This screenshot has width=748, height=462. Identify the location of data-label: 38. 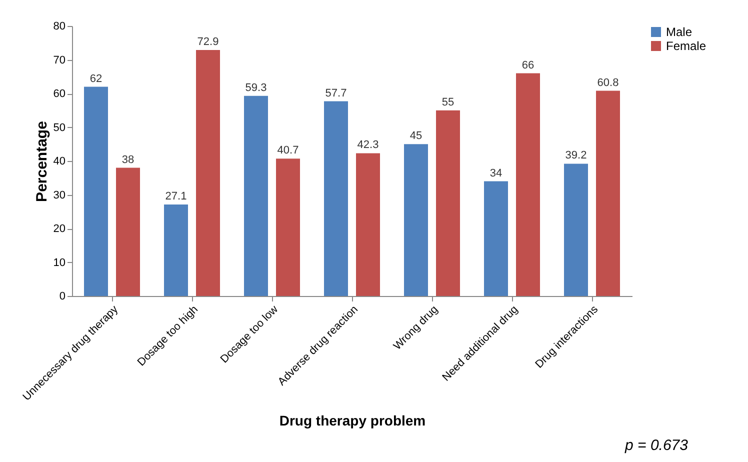
(128, 160).